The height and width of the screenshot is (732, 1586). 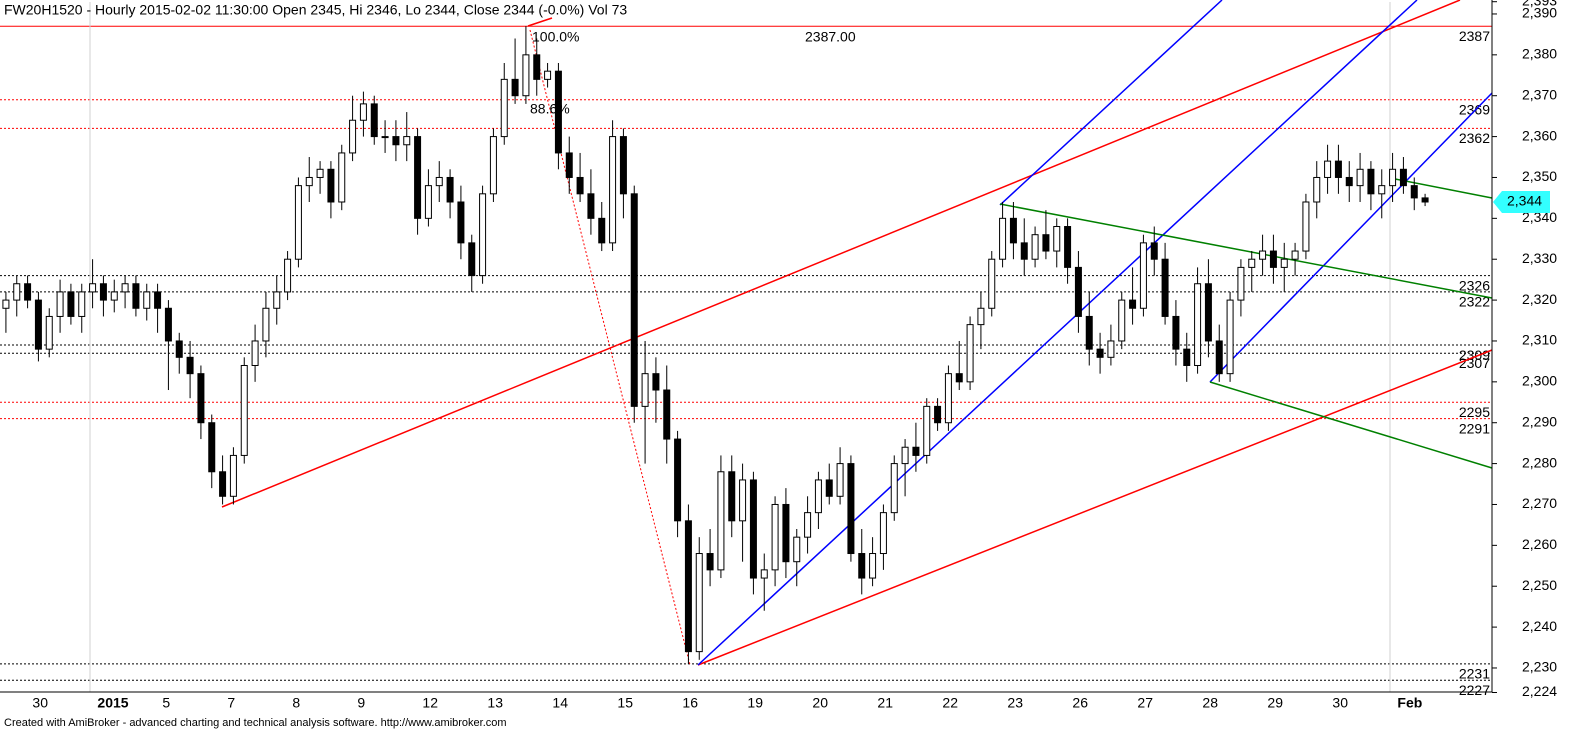 I want to click on level-label: 2227, so click(x=1474, y=690).